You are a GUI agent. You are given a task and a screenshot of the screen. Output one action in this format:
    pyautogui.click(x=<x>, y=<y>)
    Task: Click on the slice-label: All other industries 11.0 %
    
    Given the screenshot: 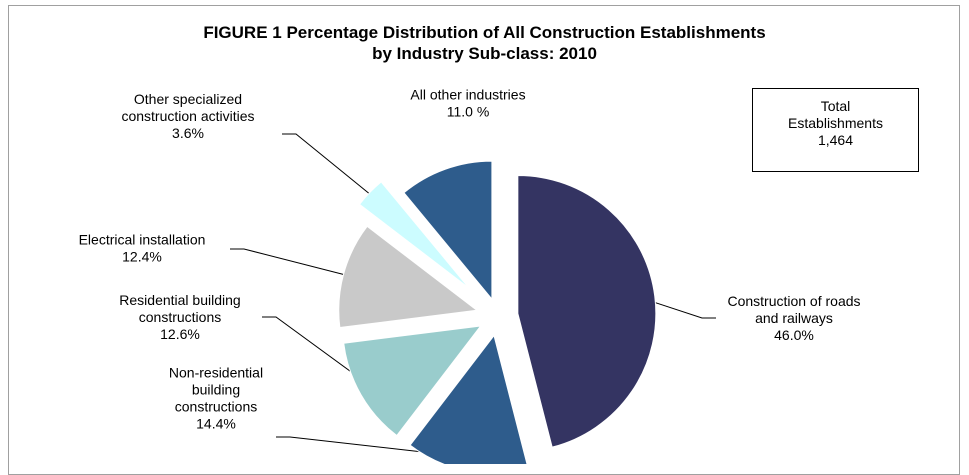 What is the action you would take?
    pyautogui.click(x=467, y=103)
    